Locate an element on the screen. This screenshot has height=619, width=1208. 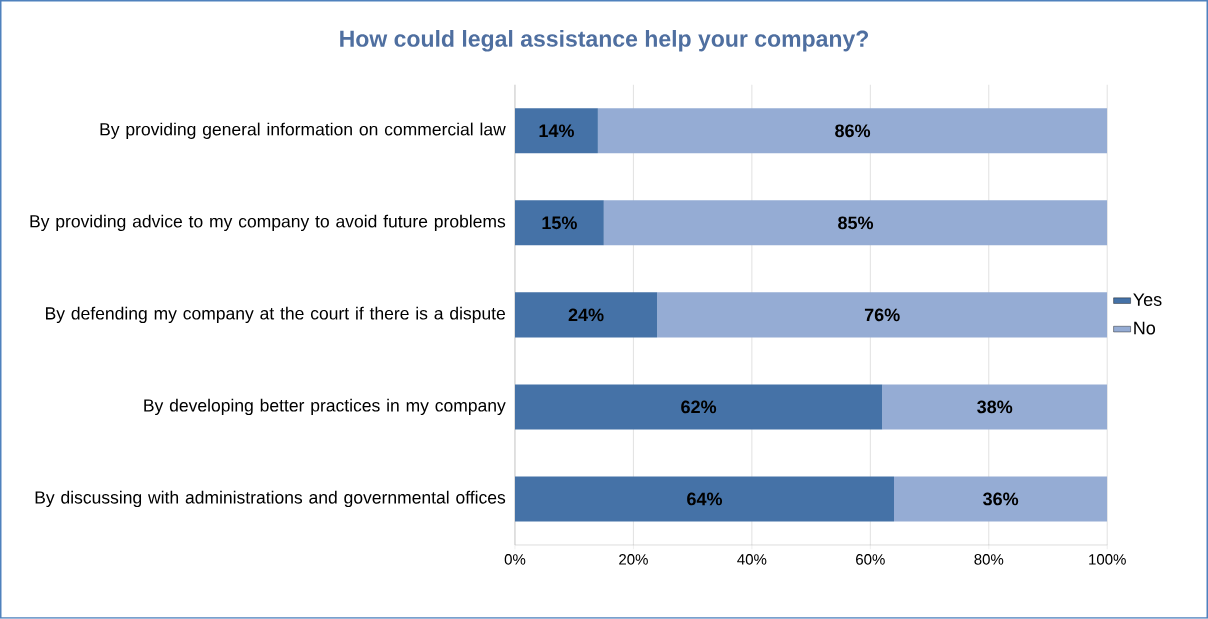
data-label: 64% is located at coordinates (705, 499).